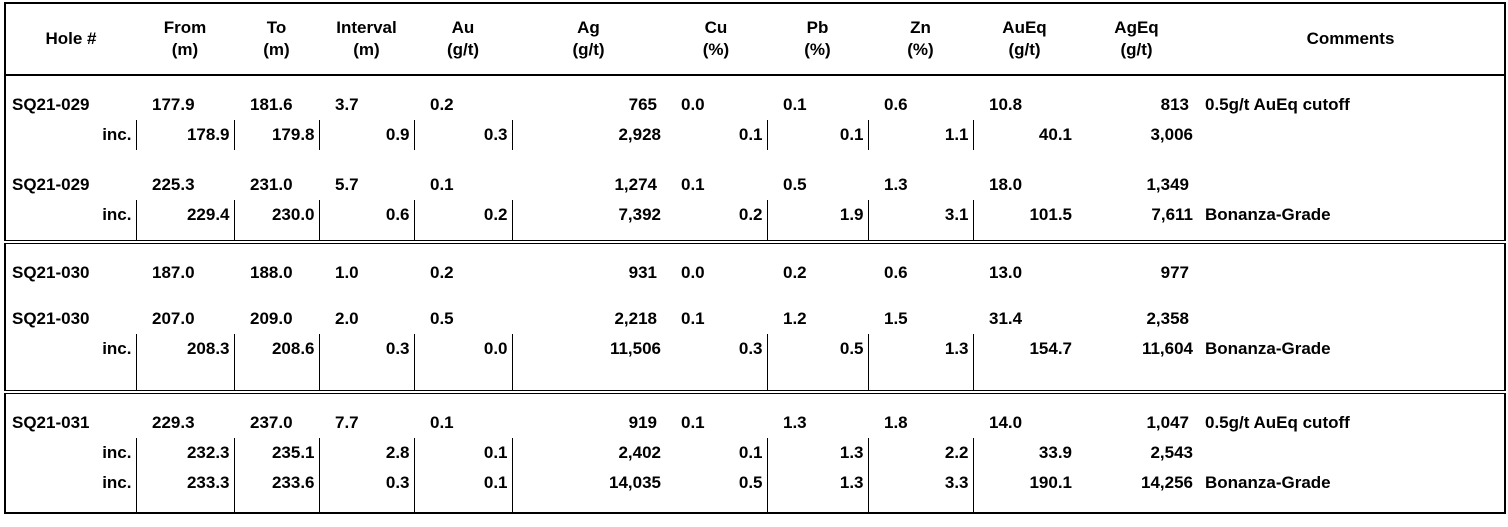 The width and height of the screenshot is (1508, 527). I want to click on table-cell: 31.4, so click(1006, 318).